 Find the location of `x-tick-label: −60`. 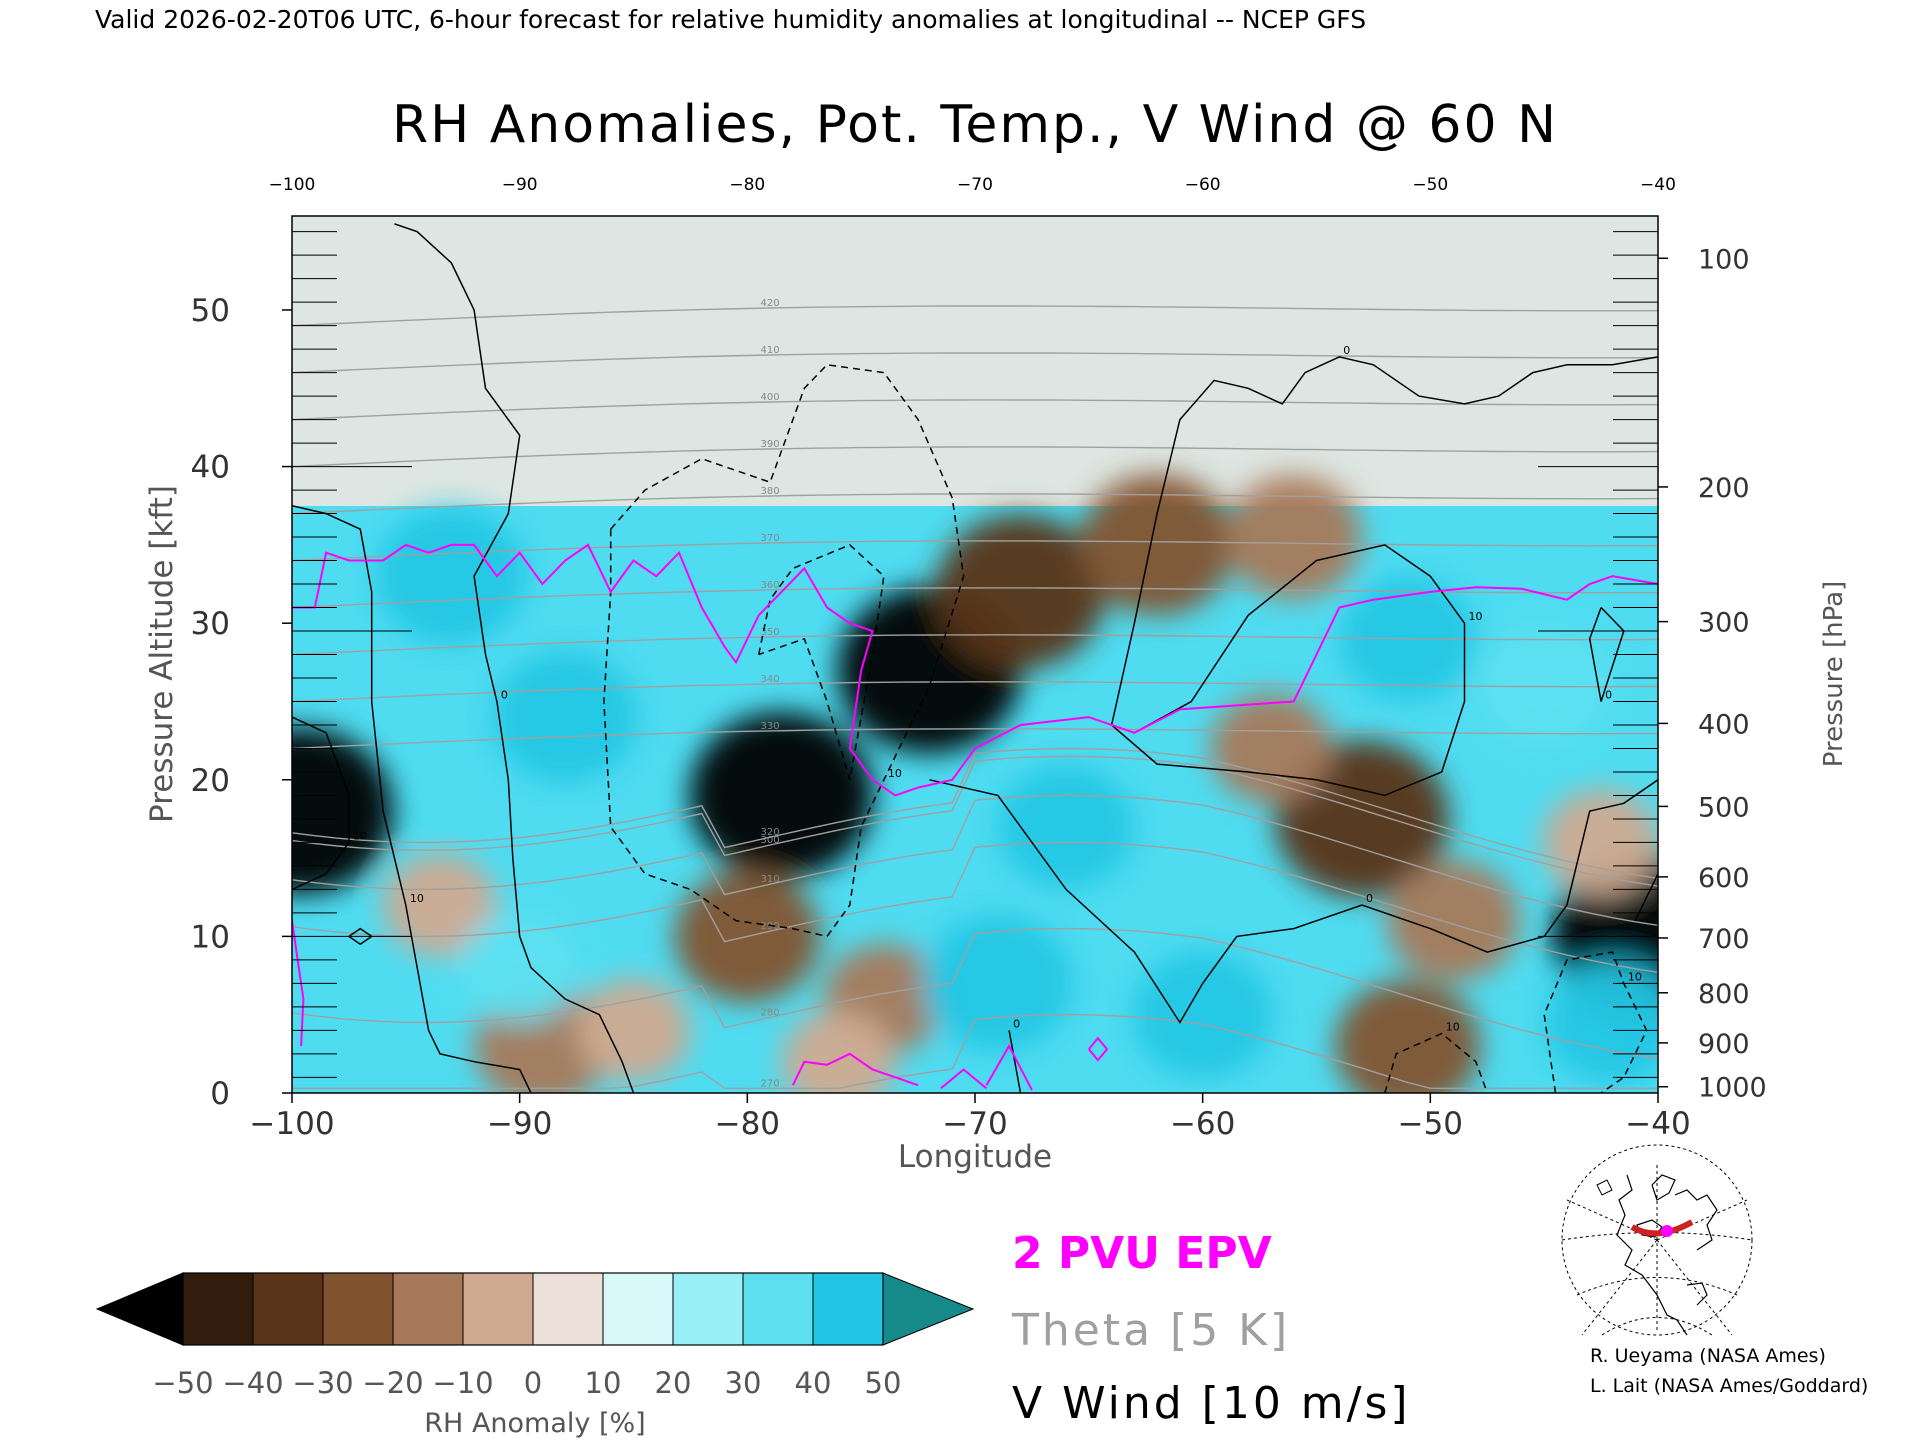

x-tick-label: −60 is located at coordinates (1202, 1124).